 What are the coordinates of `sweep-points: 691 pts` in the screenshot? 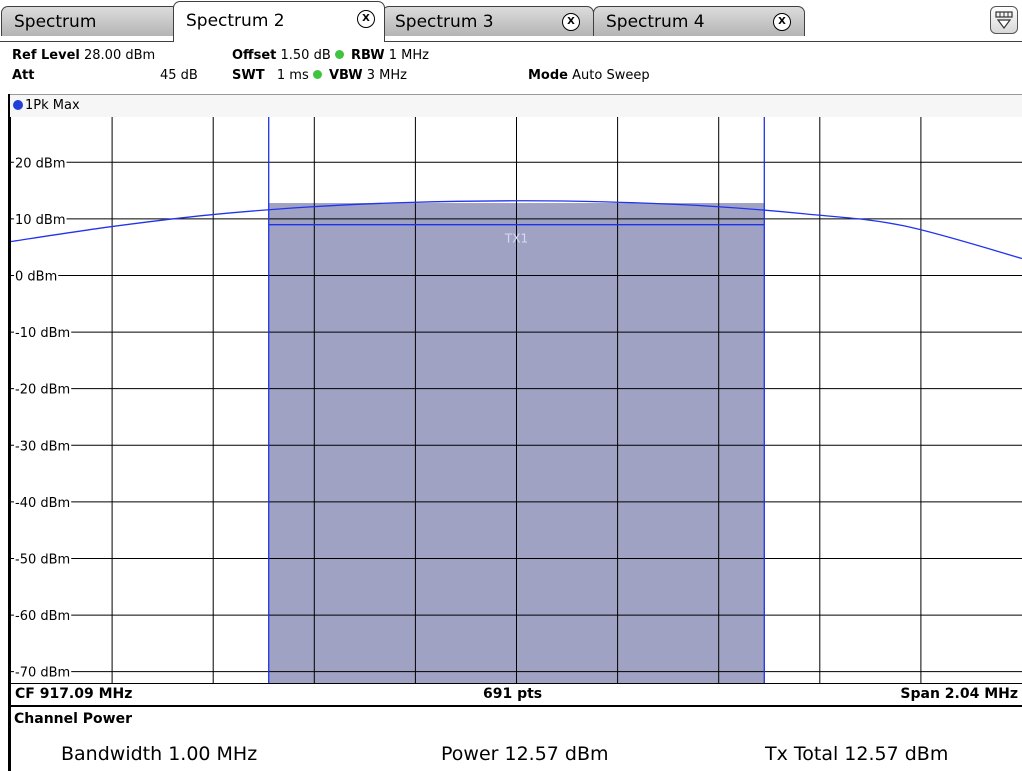 It's located at (513, 694).